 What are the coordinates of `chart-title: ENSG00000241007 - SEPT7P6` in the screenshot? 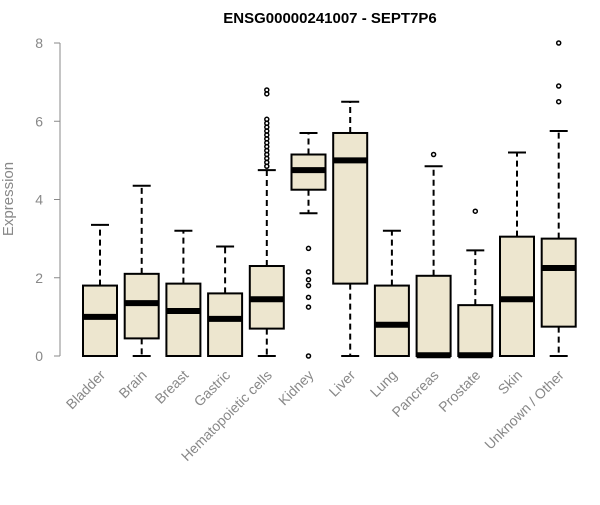 It's located at (329, 18).